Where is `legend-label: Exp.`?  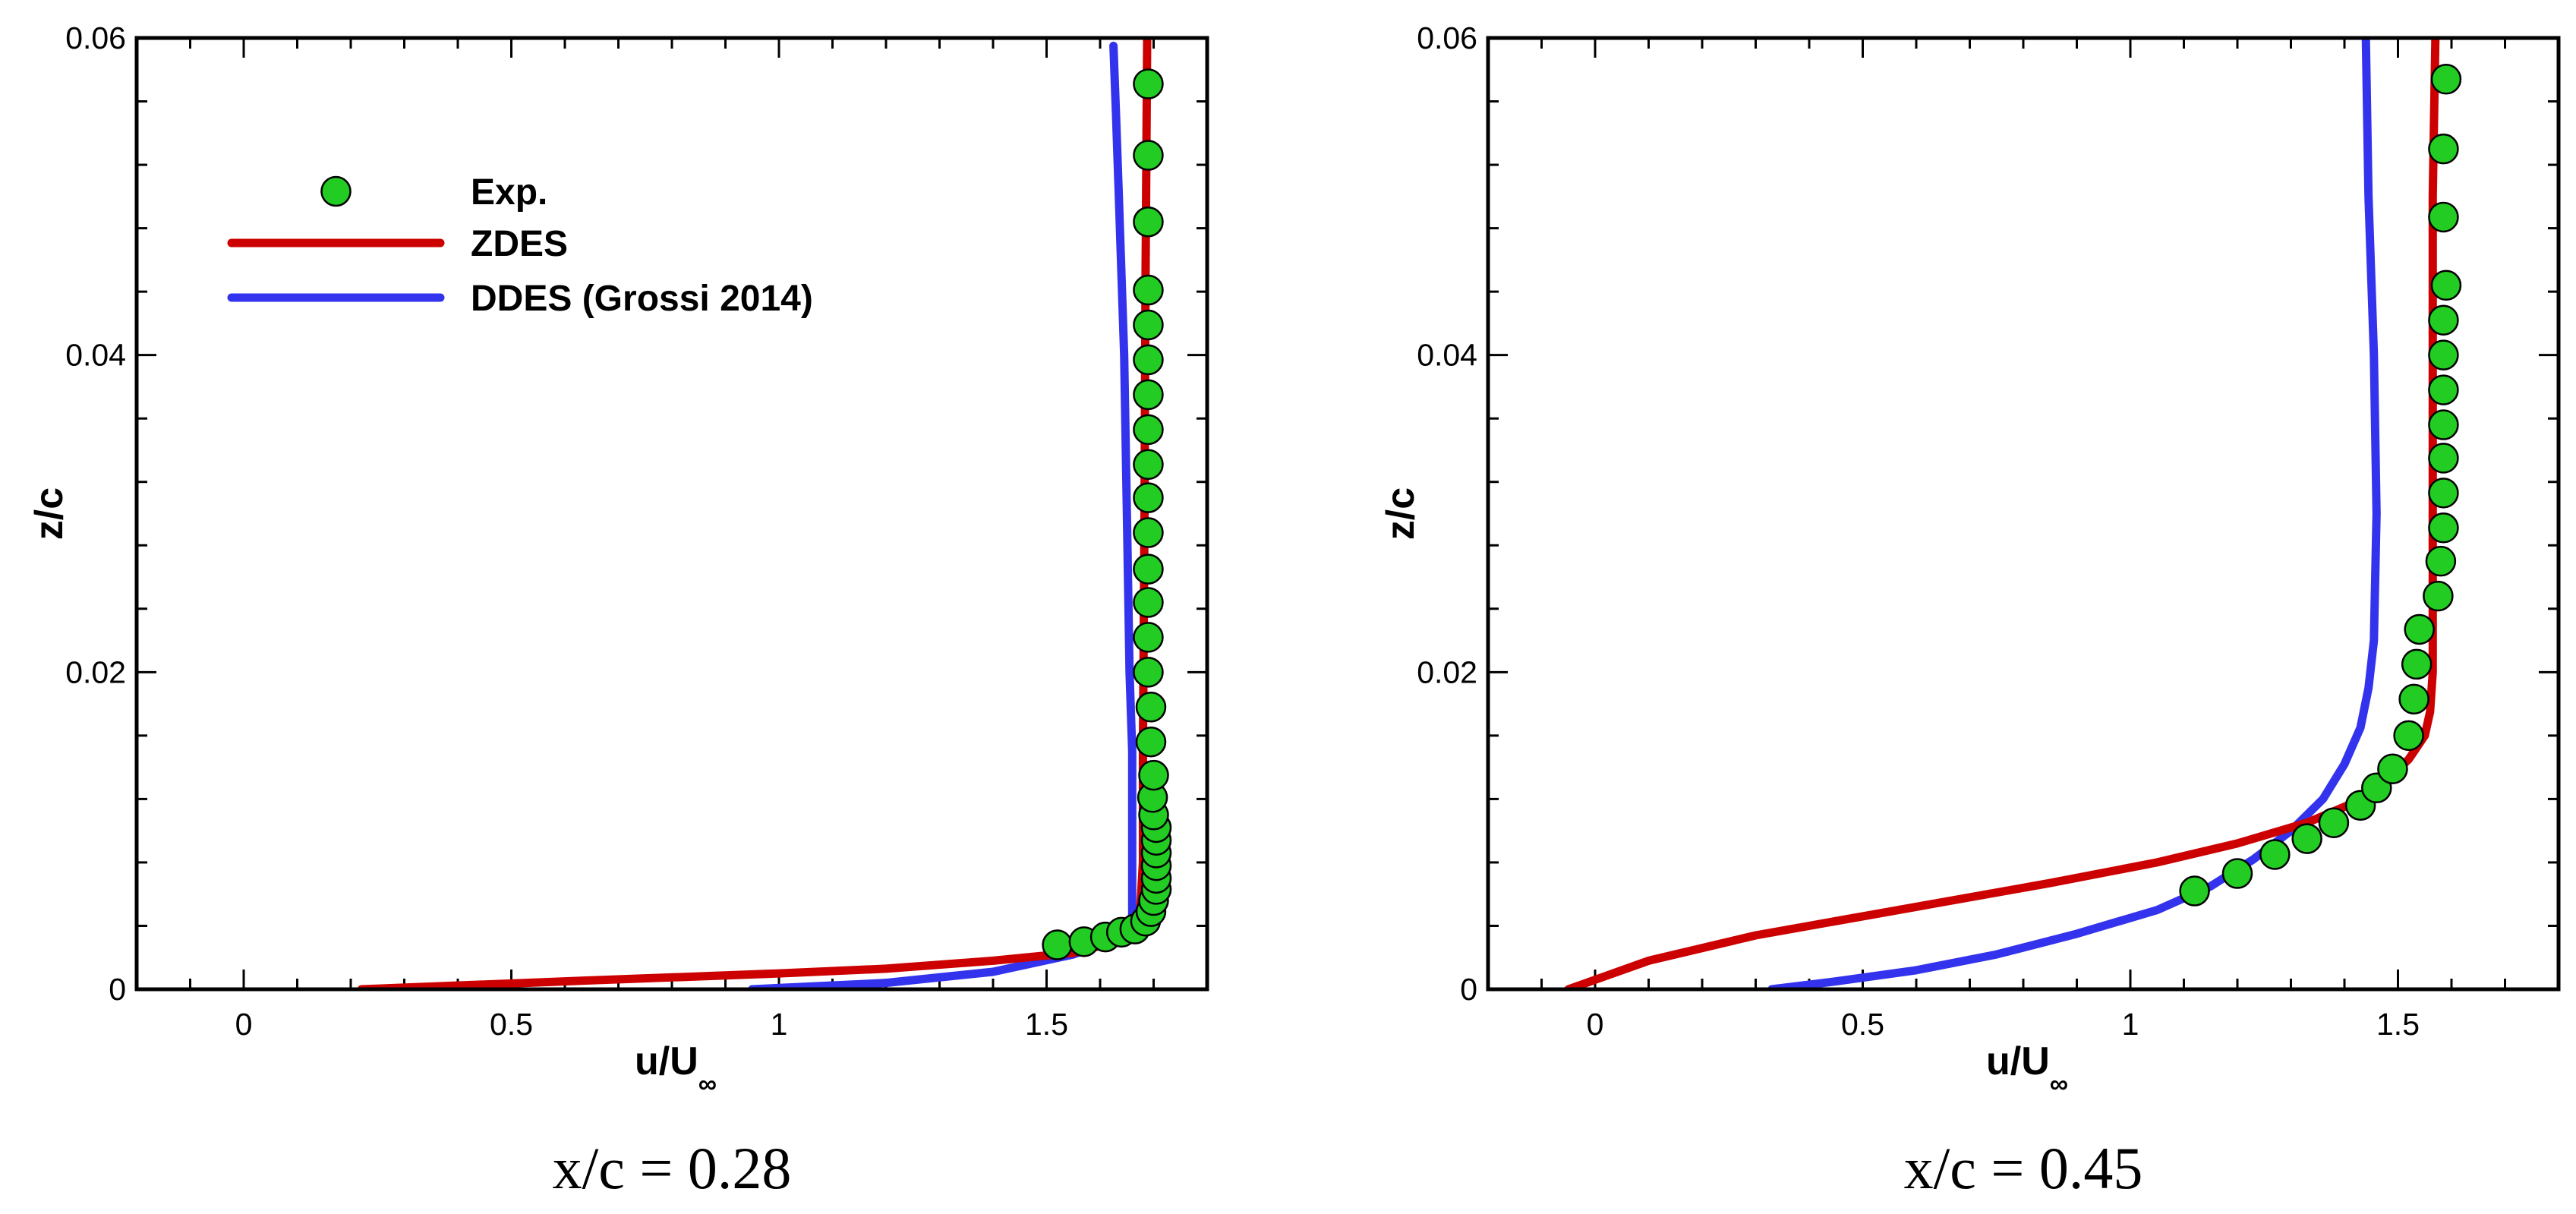 legend-label: Exp. is located at coordinates (509, 192).